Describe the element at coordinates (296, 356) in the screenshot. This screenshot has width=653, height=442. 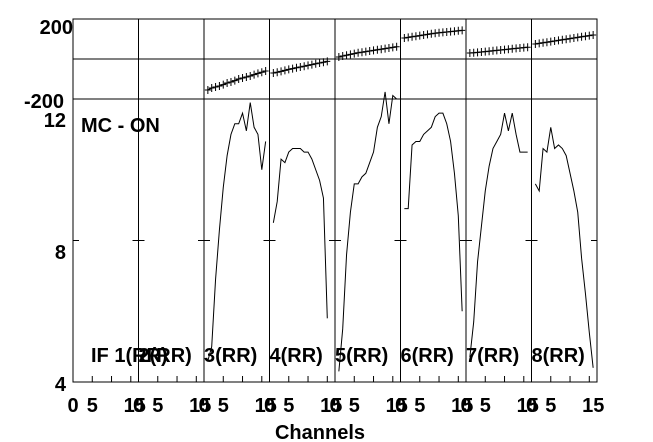
I see `panel-label: 4(RR)` at that location.